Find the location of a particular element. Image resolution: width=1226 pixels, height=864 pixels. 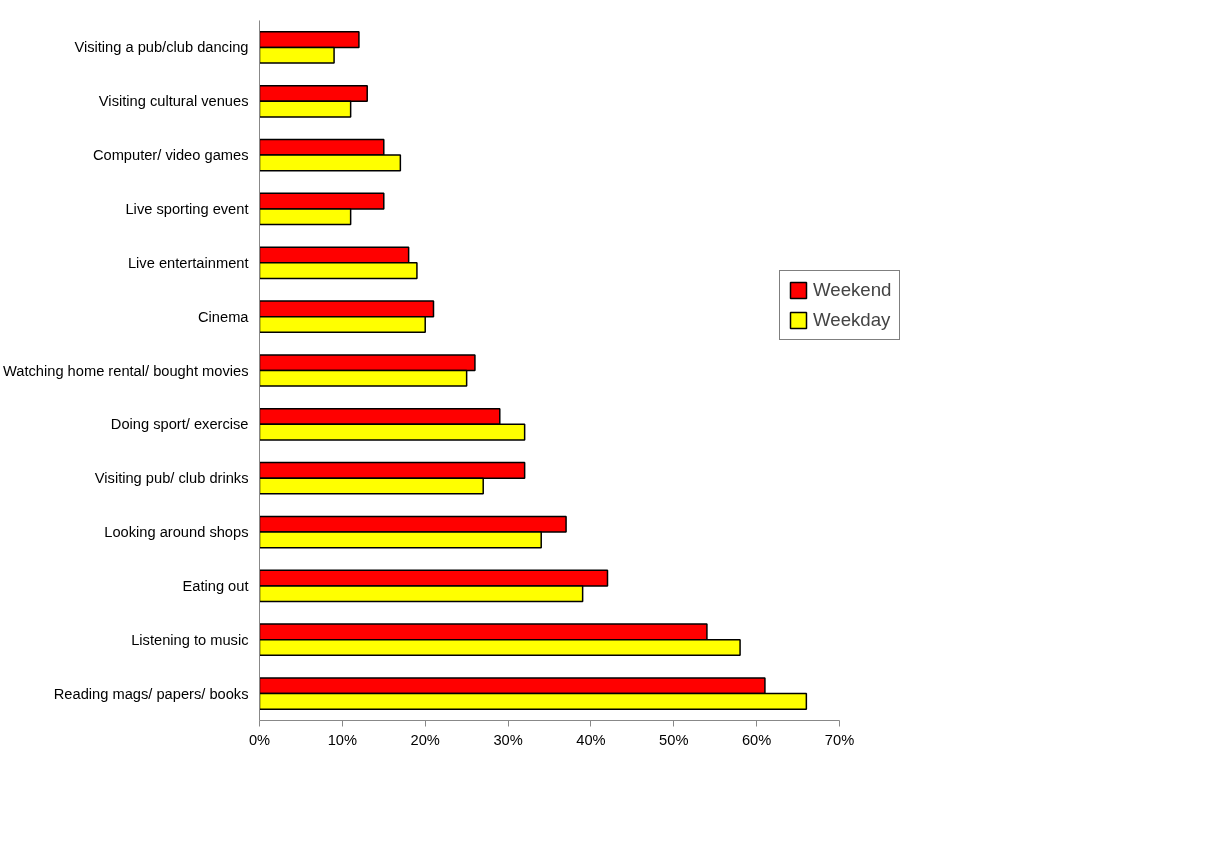

x-tick-label: 50% is located at coordinates (674, 739).